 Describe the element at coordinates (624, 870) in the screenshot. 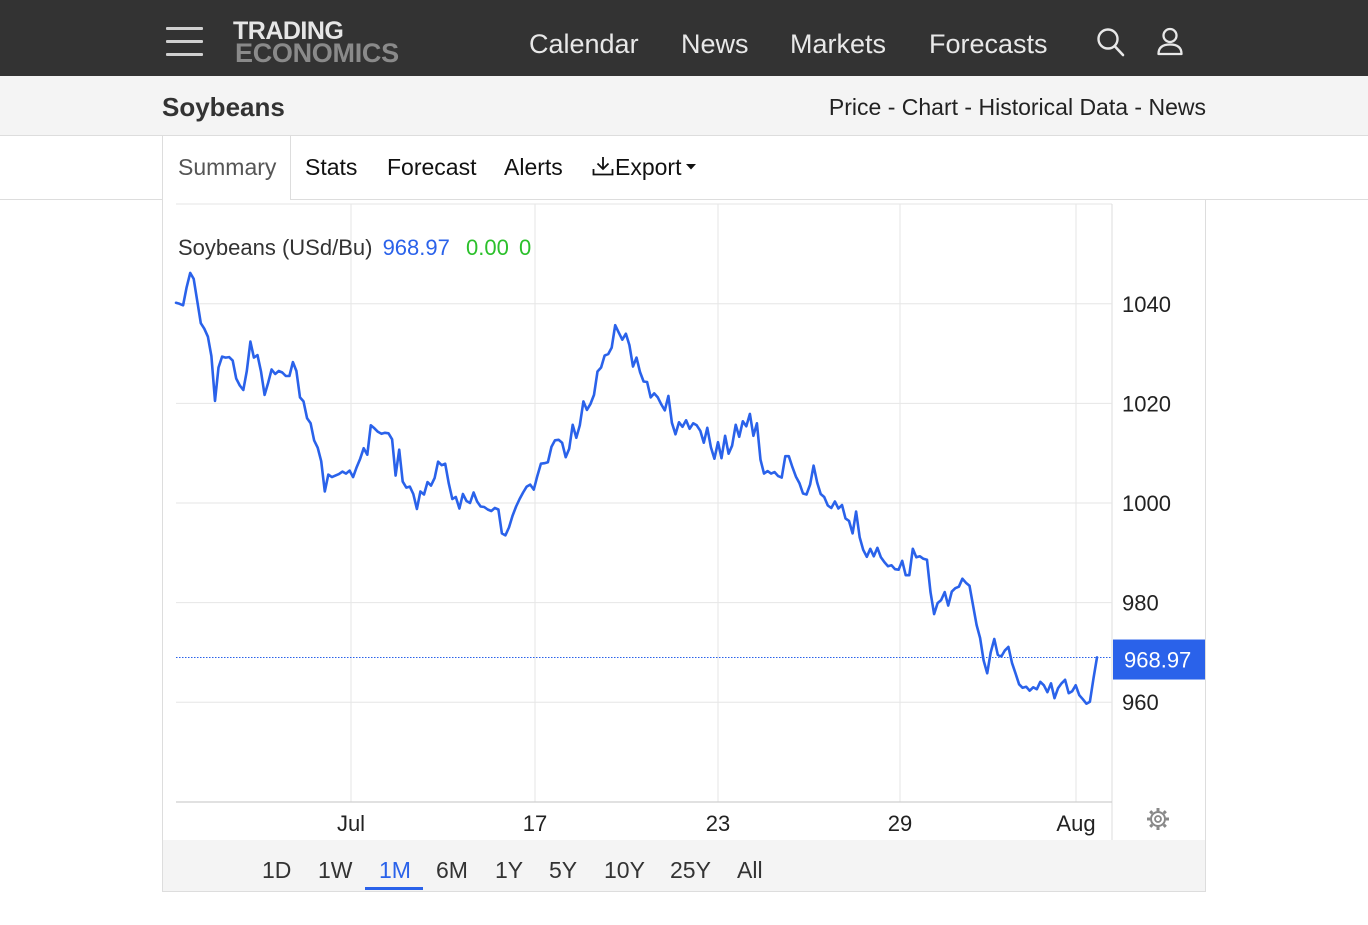

I see `range-10y: 10Y` at that location.